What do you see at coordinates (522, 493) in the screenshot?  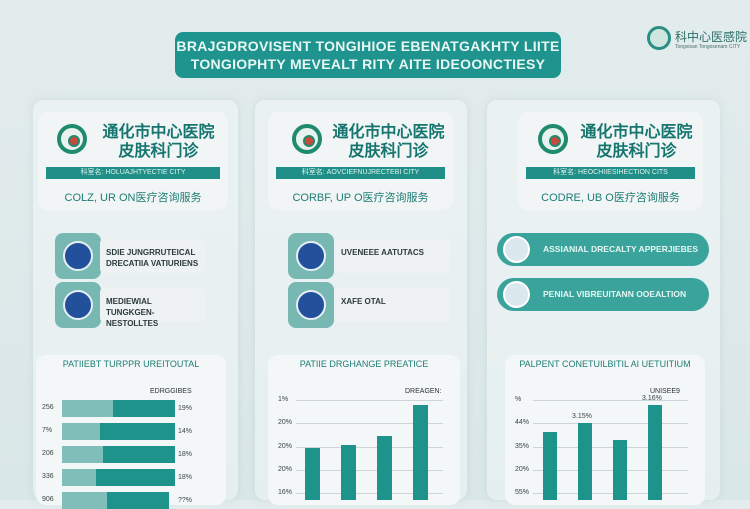 I see `y-tick-label: 55%` at bounding box center [522, 493].